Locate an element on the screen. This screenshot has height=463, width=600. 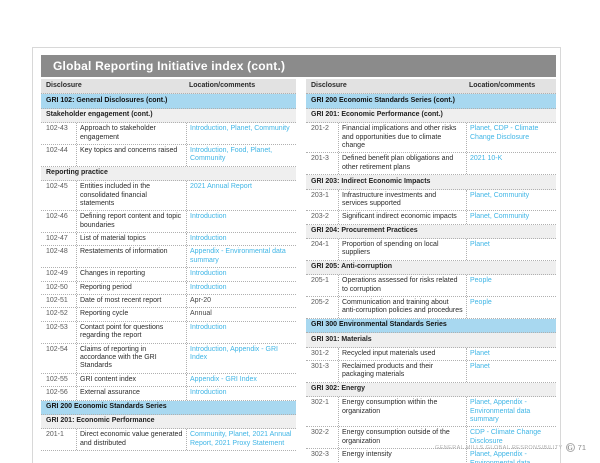
disclosure-code: 102-45 is located at coordinates (57, 187).